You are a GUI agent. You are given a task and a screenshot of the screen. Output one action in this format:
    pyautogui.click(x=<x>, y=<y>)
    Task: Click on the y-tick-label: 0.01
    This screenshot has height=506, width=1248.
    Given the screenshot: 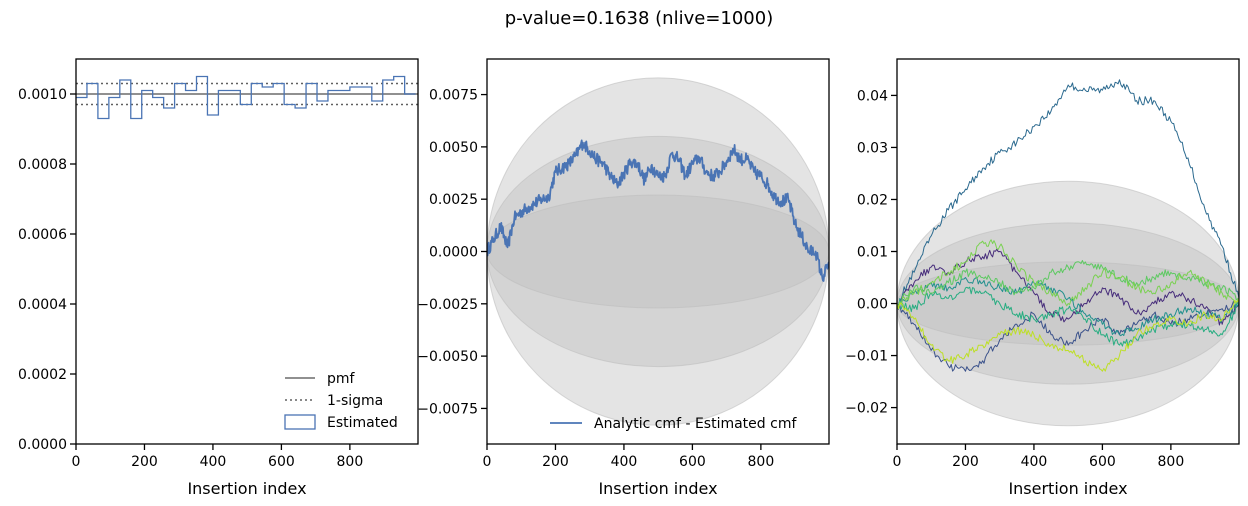 What is the action you would take?
    pyautogui.click(x=872, y=253)
    